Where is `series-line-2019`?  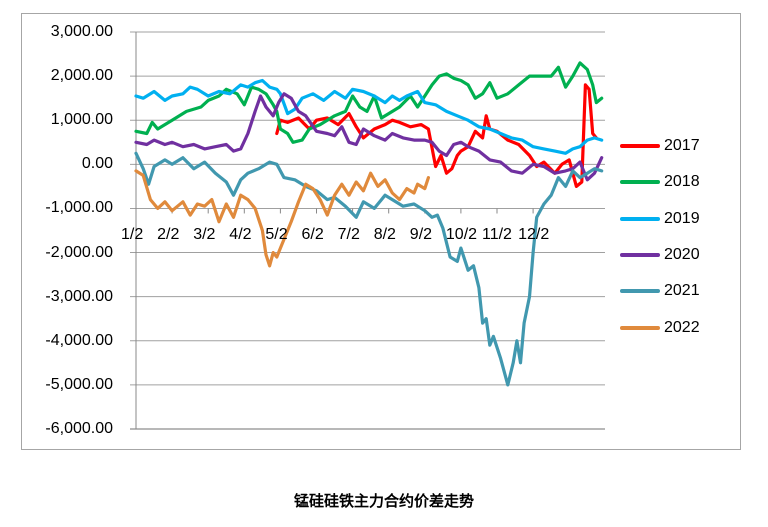 series-line-2019 is located at coordinates (369, 116).